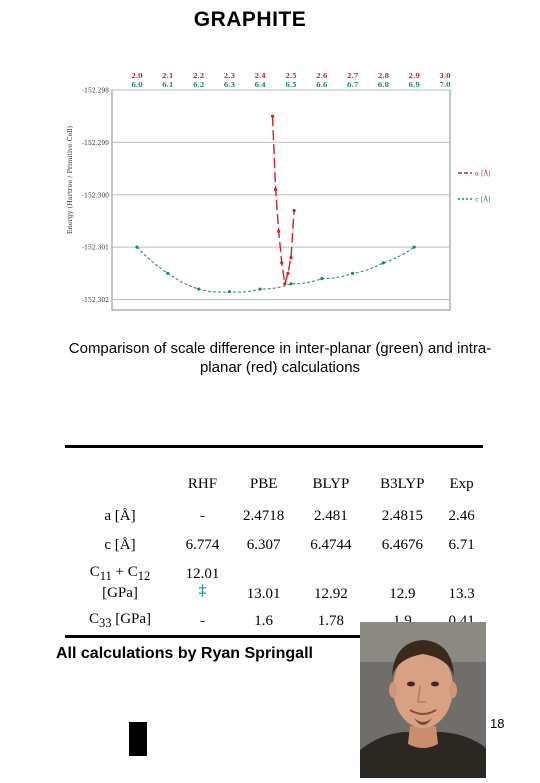 This screenshot has width=540, height=783. I want to click on table-cell: 1.6, so click(264, 620).